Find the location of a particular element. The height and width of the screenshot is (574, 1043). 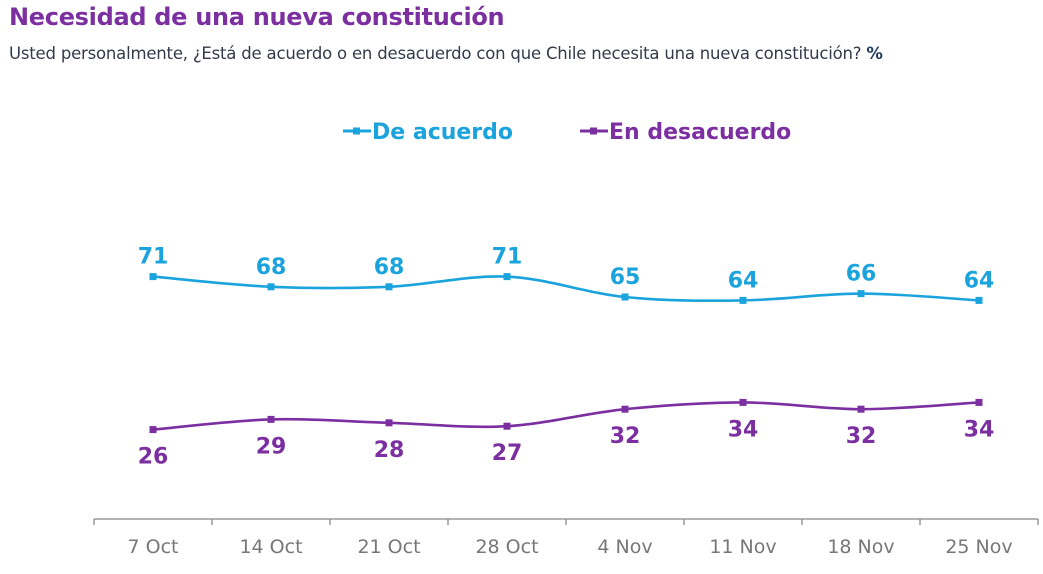

legend-item: De acuerdo is located at coordinates (428, 132).